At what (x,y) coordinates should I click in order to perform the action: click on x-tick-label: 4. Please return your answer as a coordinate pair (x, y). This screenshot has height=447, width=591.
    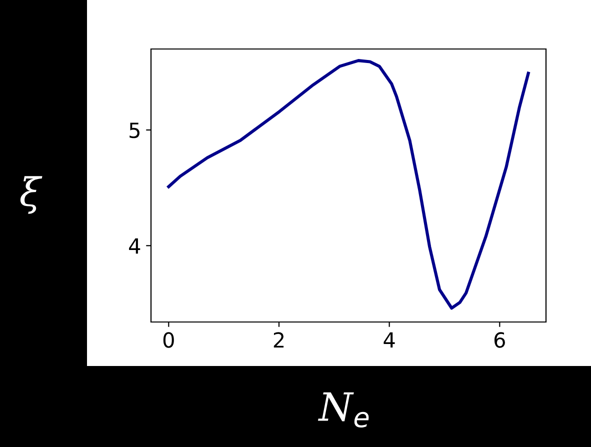
    Looking at the image, I should click on (389, 340).